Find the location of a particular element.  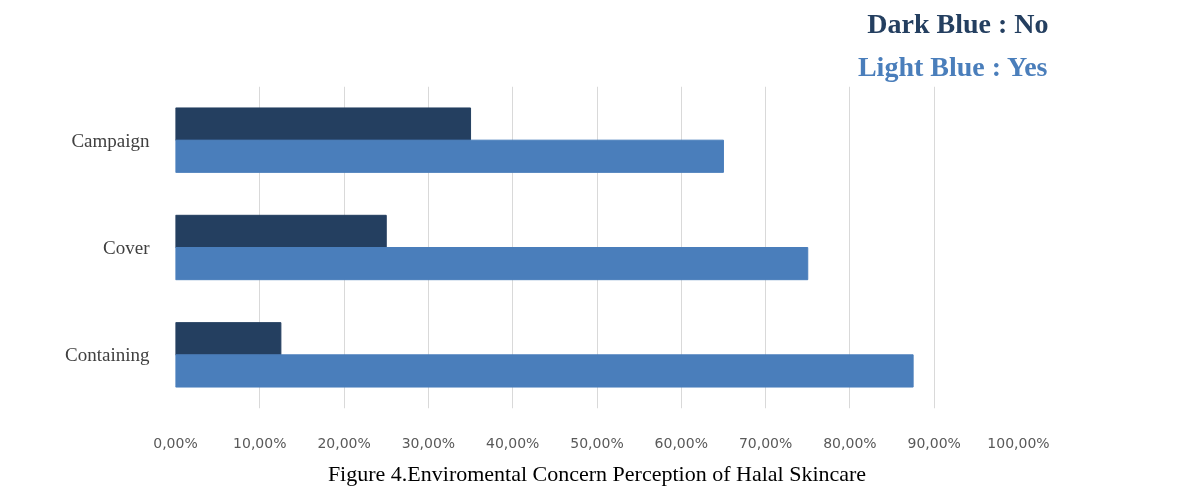

y-tick-label: Containing is located at coordinates (107, 355).